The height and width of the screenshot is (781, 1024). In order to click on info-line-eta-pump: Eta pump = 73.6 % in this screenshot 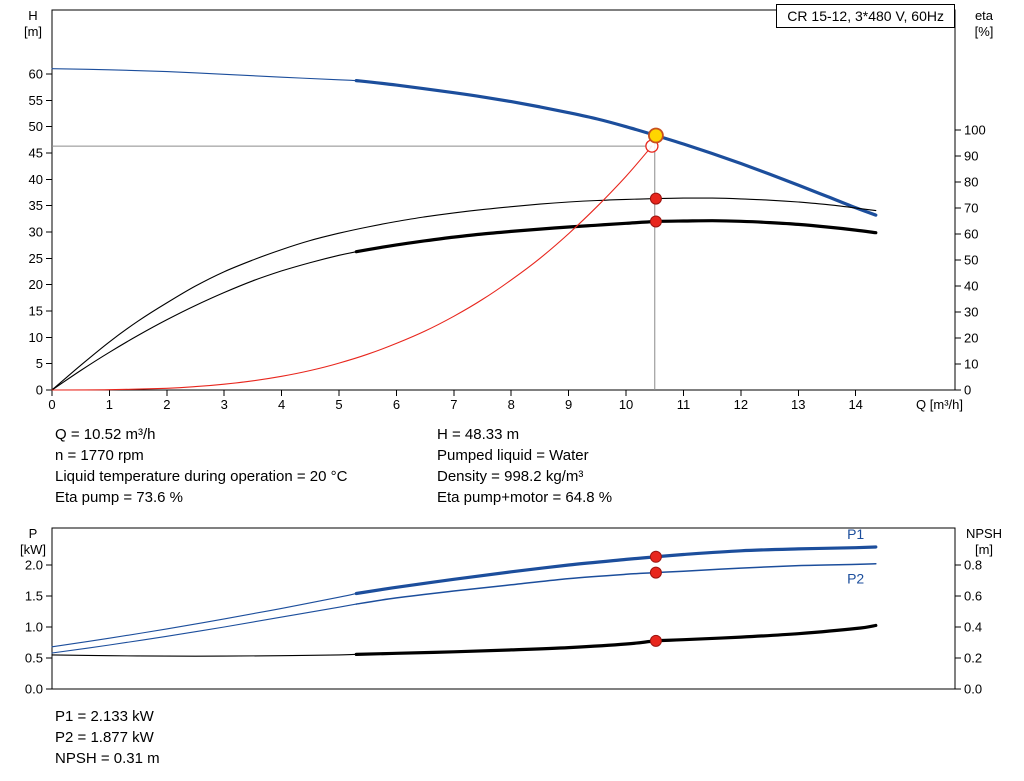, I will do `click(119, 497)`.